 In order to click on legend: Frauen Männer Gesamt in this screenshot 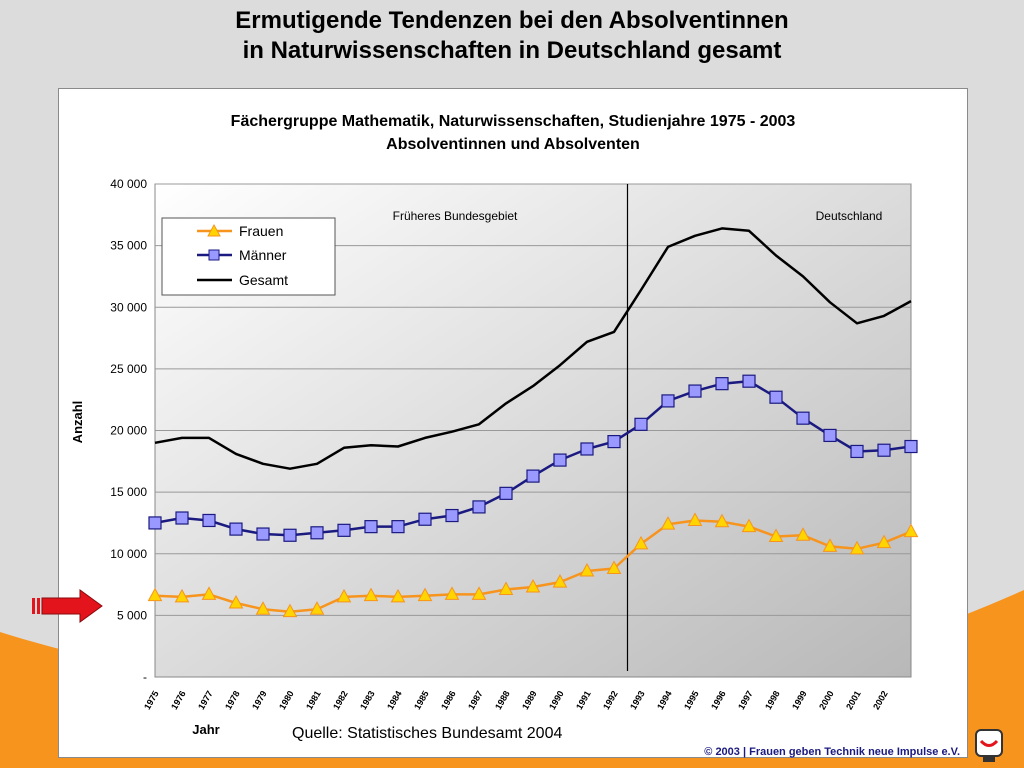, I will do `click(248, 256)`.